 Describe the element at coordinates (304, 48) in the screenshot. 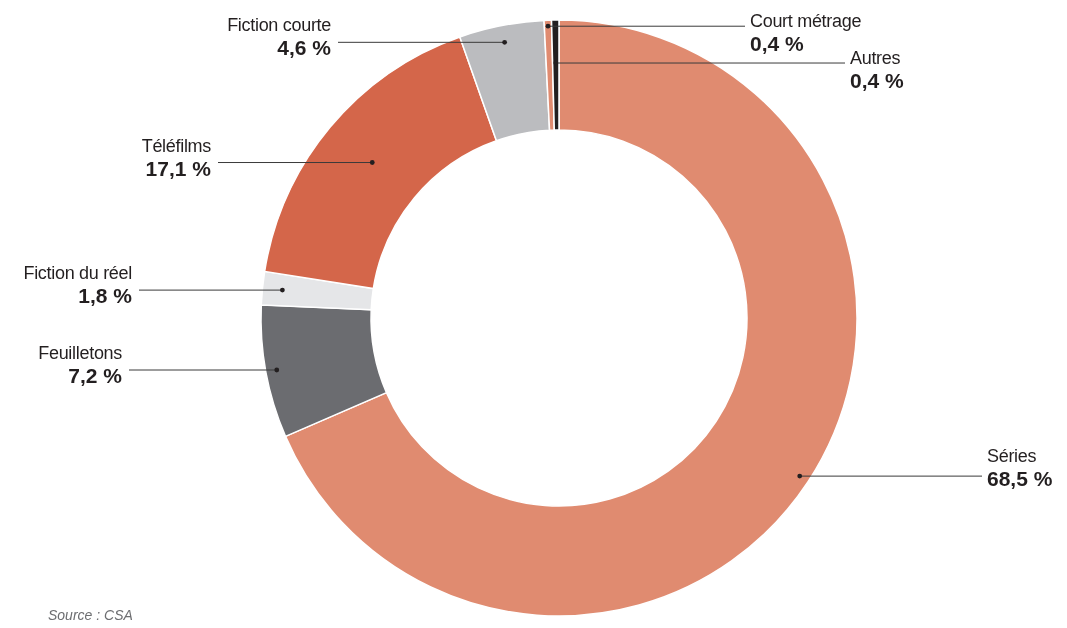

I see `data-label: 4,6 %` at that location.